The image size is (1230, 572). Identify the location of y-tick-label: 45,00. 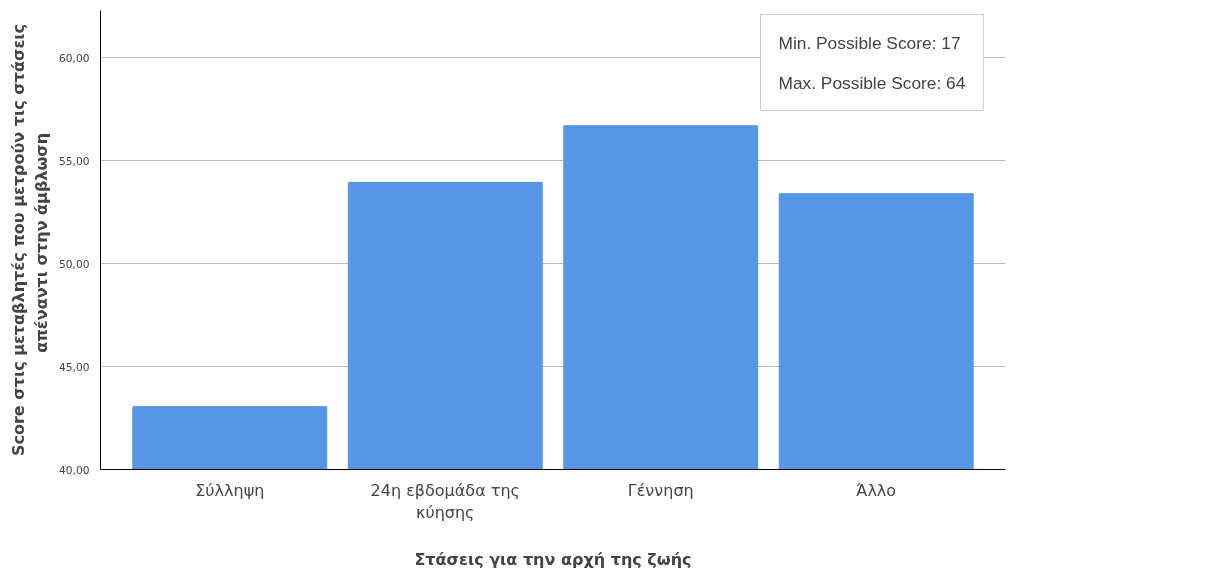
(74, 367).